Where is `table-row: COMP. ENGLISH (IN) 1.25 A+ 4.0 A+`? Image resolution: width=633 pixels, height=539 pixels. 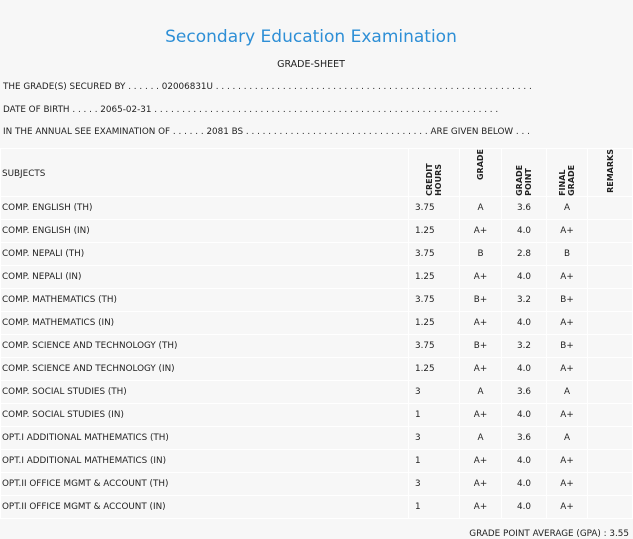 table-row: COMP. ENGLISH (IN) 1.25 A+ 4.0 A+ is located at coordinates (316, 230).